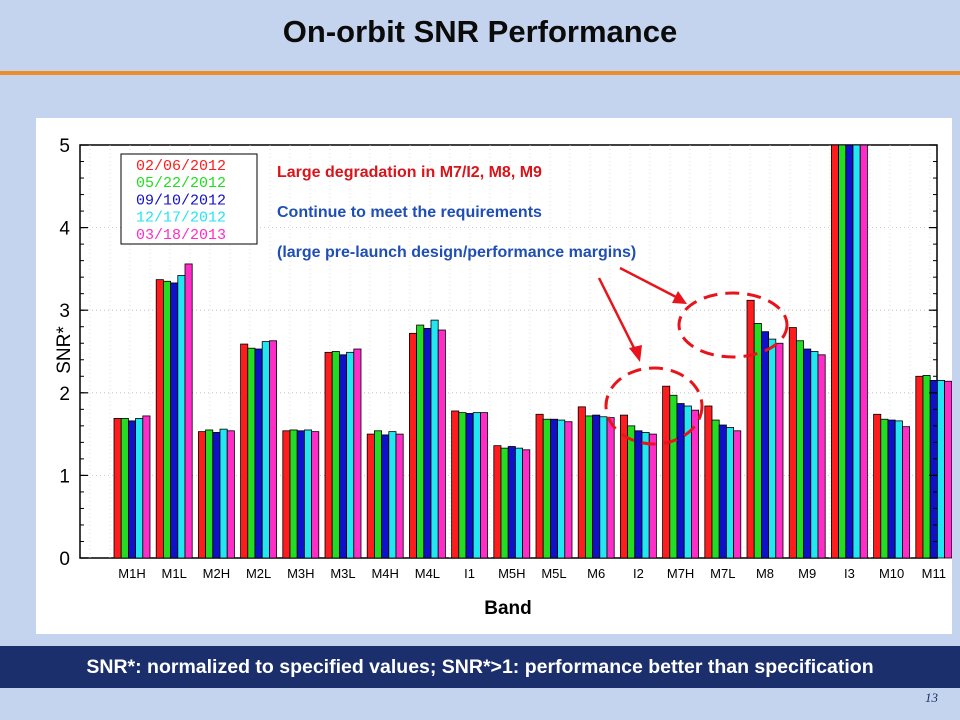  Describe the element at coordinates (64, 350) in the screenshot. I see `y-axis-label: SNR*` at that location.